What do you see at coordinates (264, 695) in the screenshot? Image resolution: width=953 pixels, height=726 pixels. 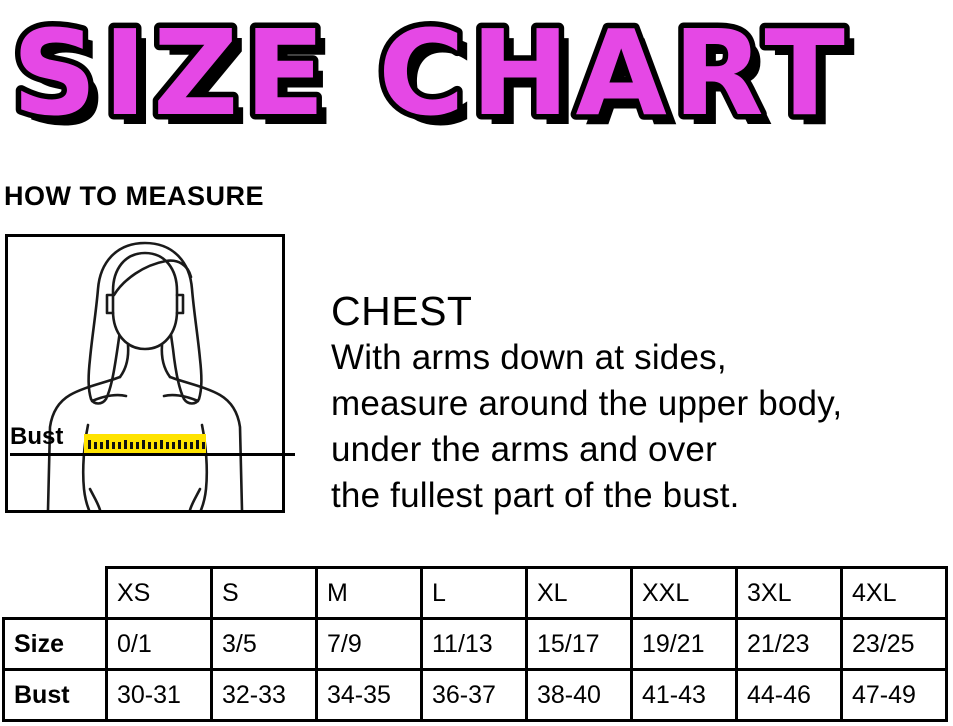 I see `bust-value-s: 32-33` at bounding box center [264, 695].